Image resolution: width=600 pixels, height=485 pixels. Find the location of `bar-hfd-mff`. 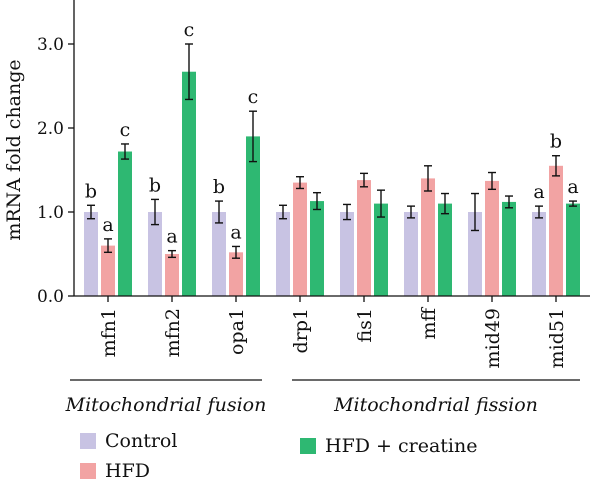

bar-hfd-mff is located at coordinates (428, 237).